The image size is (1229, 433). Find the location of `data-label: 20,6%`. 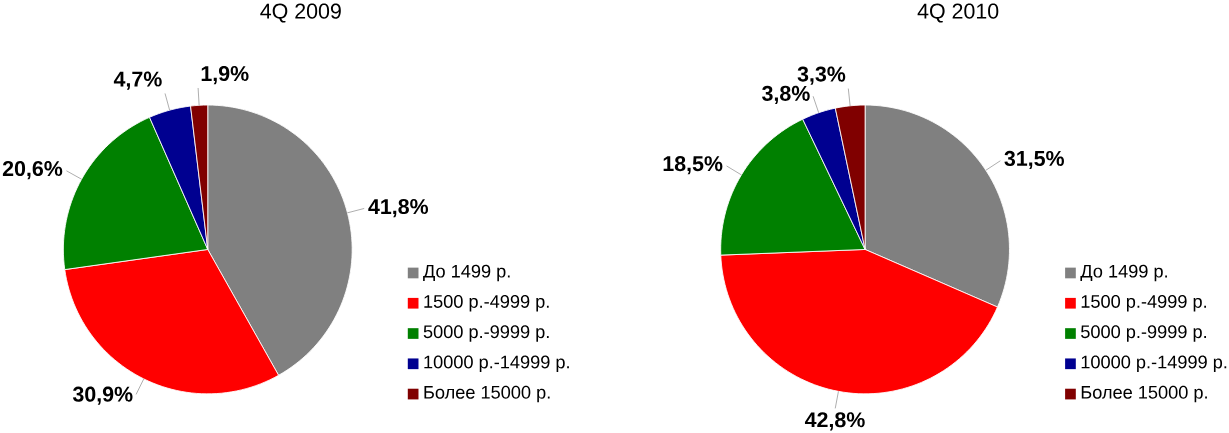

data-label: 20,6% is located at coordinates (32, 170).